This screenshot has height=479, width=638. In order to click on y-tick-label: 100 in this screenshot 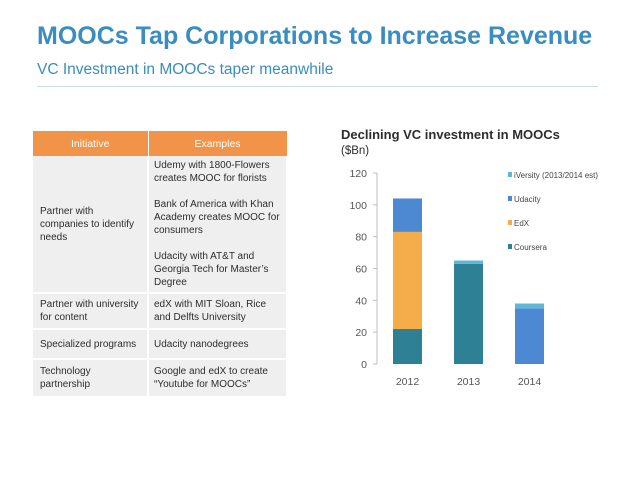, I will do `click(358, 206)`.